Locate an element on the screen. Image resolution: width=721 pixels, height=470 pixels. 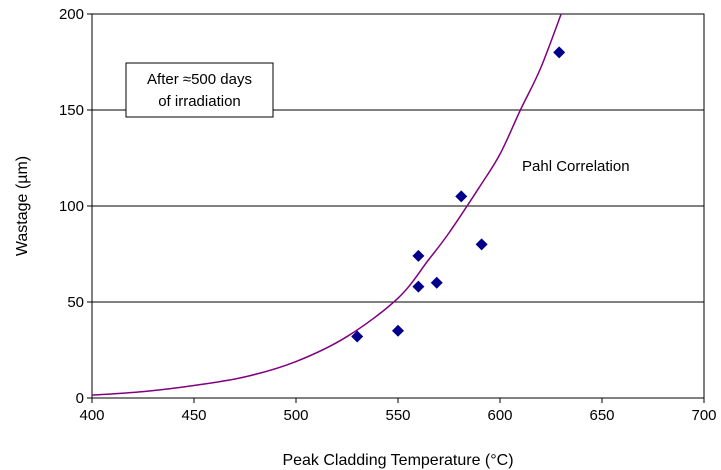
annotation-box-border is located at coordinates (199, 90).